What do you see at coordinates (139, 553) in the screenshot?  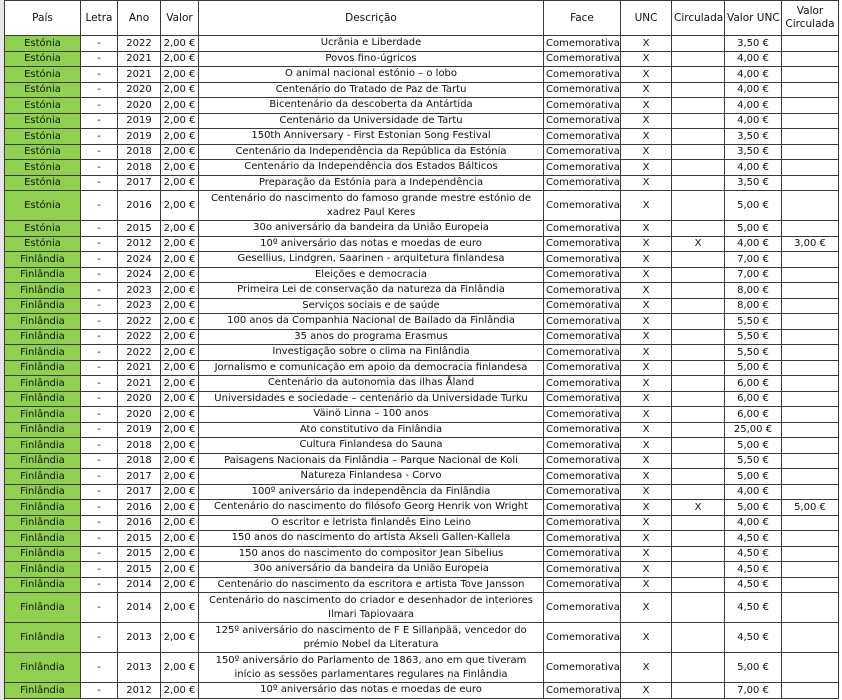 I see `cell-ano: 2015` at bounding box center [139, 553].